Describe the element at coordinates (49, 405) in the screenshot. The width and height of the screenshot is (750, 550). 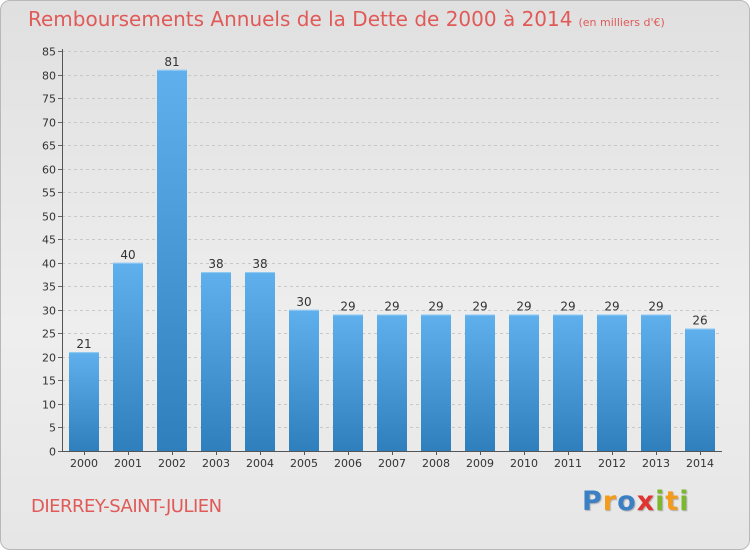
I see `y-tick-label: 10` at that location.